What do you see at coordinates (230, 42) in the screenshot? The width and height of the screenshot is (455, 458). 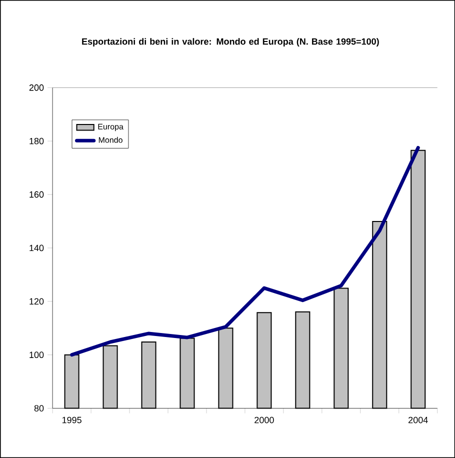 I see `chart-title: Esportazioni di beni in valore: Mondo ed Europa (N. Base 1995=100)` at bounding box center [230, 42].